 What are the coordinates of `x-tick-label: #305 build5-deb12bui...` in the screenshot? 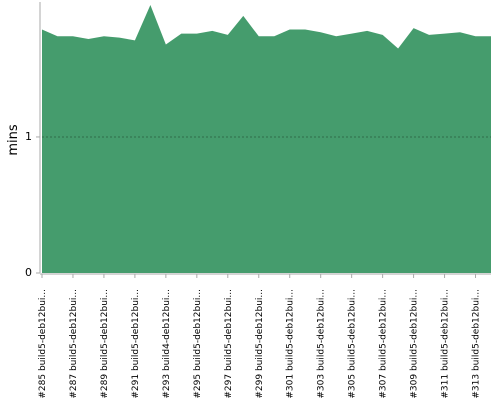 It's located at (353, 344).